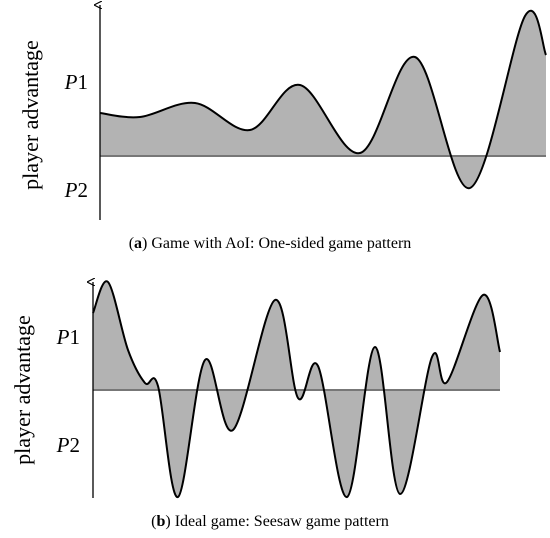 Image resolution: width=550 pixels, height=538 pixels. I want to click on caption: (b) Ideal game: Seesaw game pattern, so click(270, 521).